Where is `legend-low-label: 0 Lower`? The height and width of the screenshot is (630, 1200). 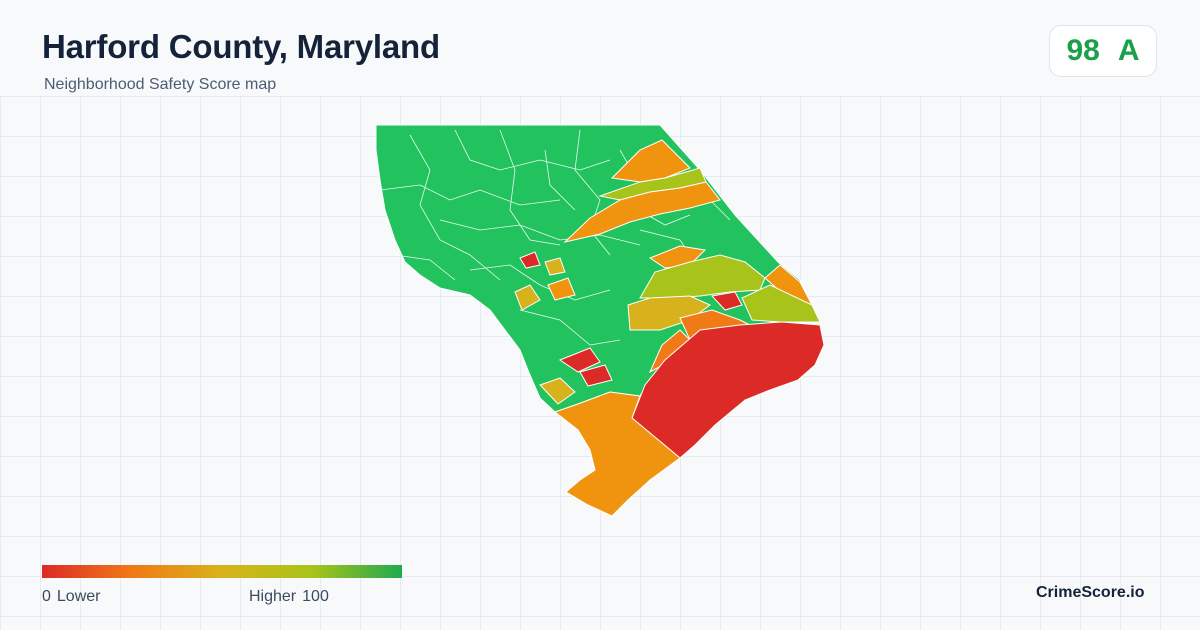
legend-low-label: 0 Lower is located at coordinates (74, 597).